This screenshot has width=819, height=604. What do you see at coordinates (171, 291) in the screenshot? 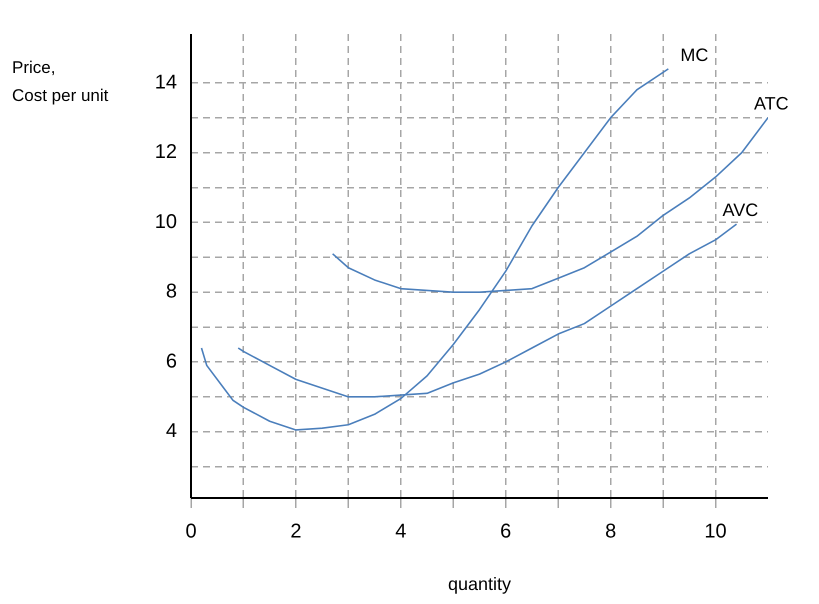
I see `y-tick-label: 8` at bounding box center [171, 291].